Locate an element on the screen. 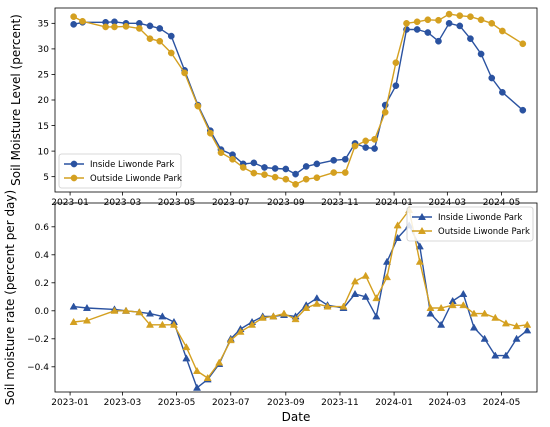 The width and height of the screenshot is (550, 427). y-tick-label: 0.4 is located at coordinates (42, 256).